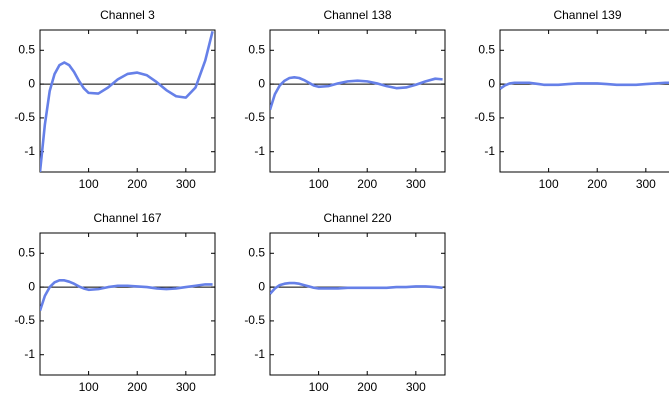  I want to click on subplot-title: Channel 167, so click(127, 218).